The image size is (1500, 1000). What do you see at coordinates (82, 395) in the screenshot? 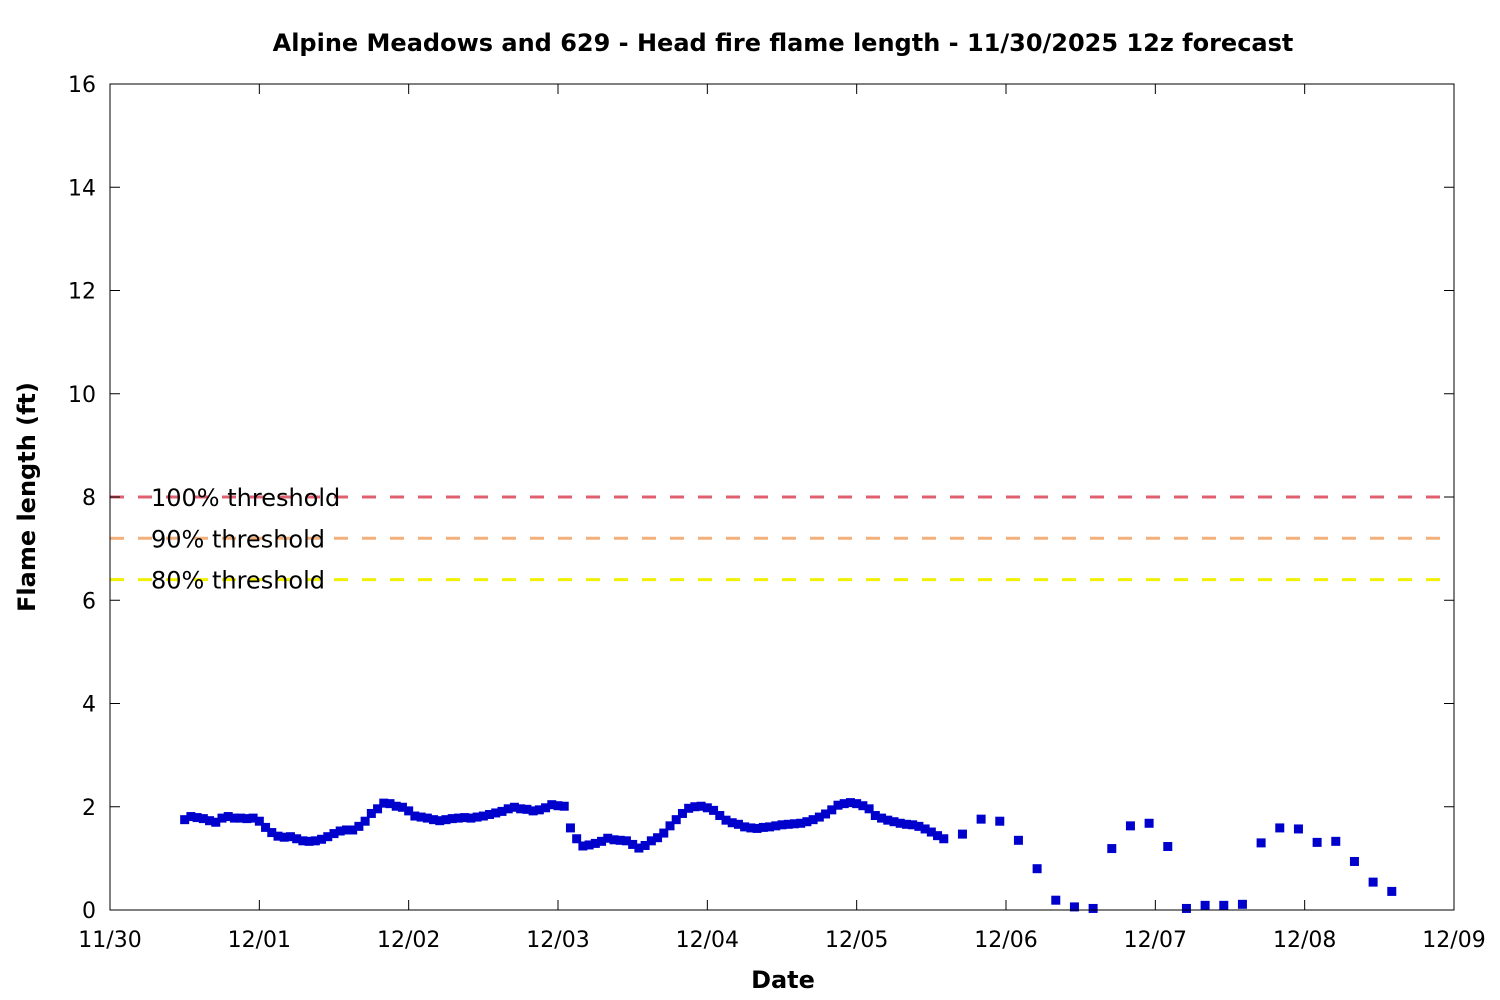
I see `y-tick-label: 10` at bounding box center [82, 395].